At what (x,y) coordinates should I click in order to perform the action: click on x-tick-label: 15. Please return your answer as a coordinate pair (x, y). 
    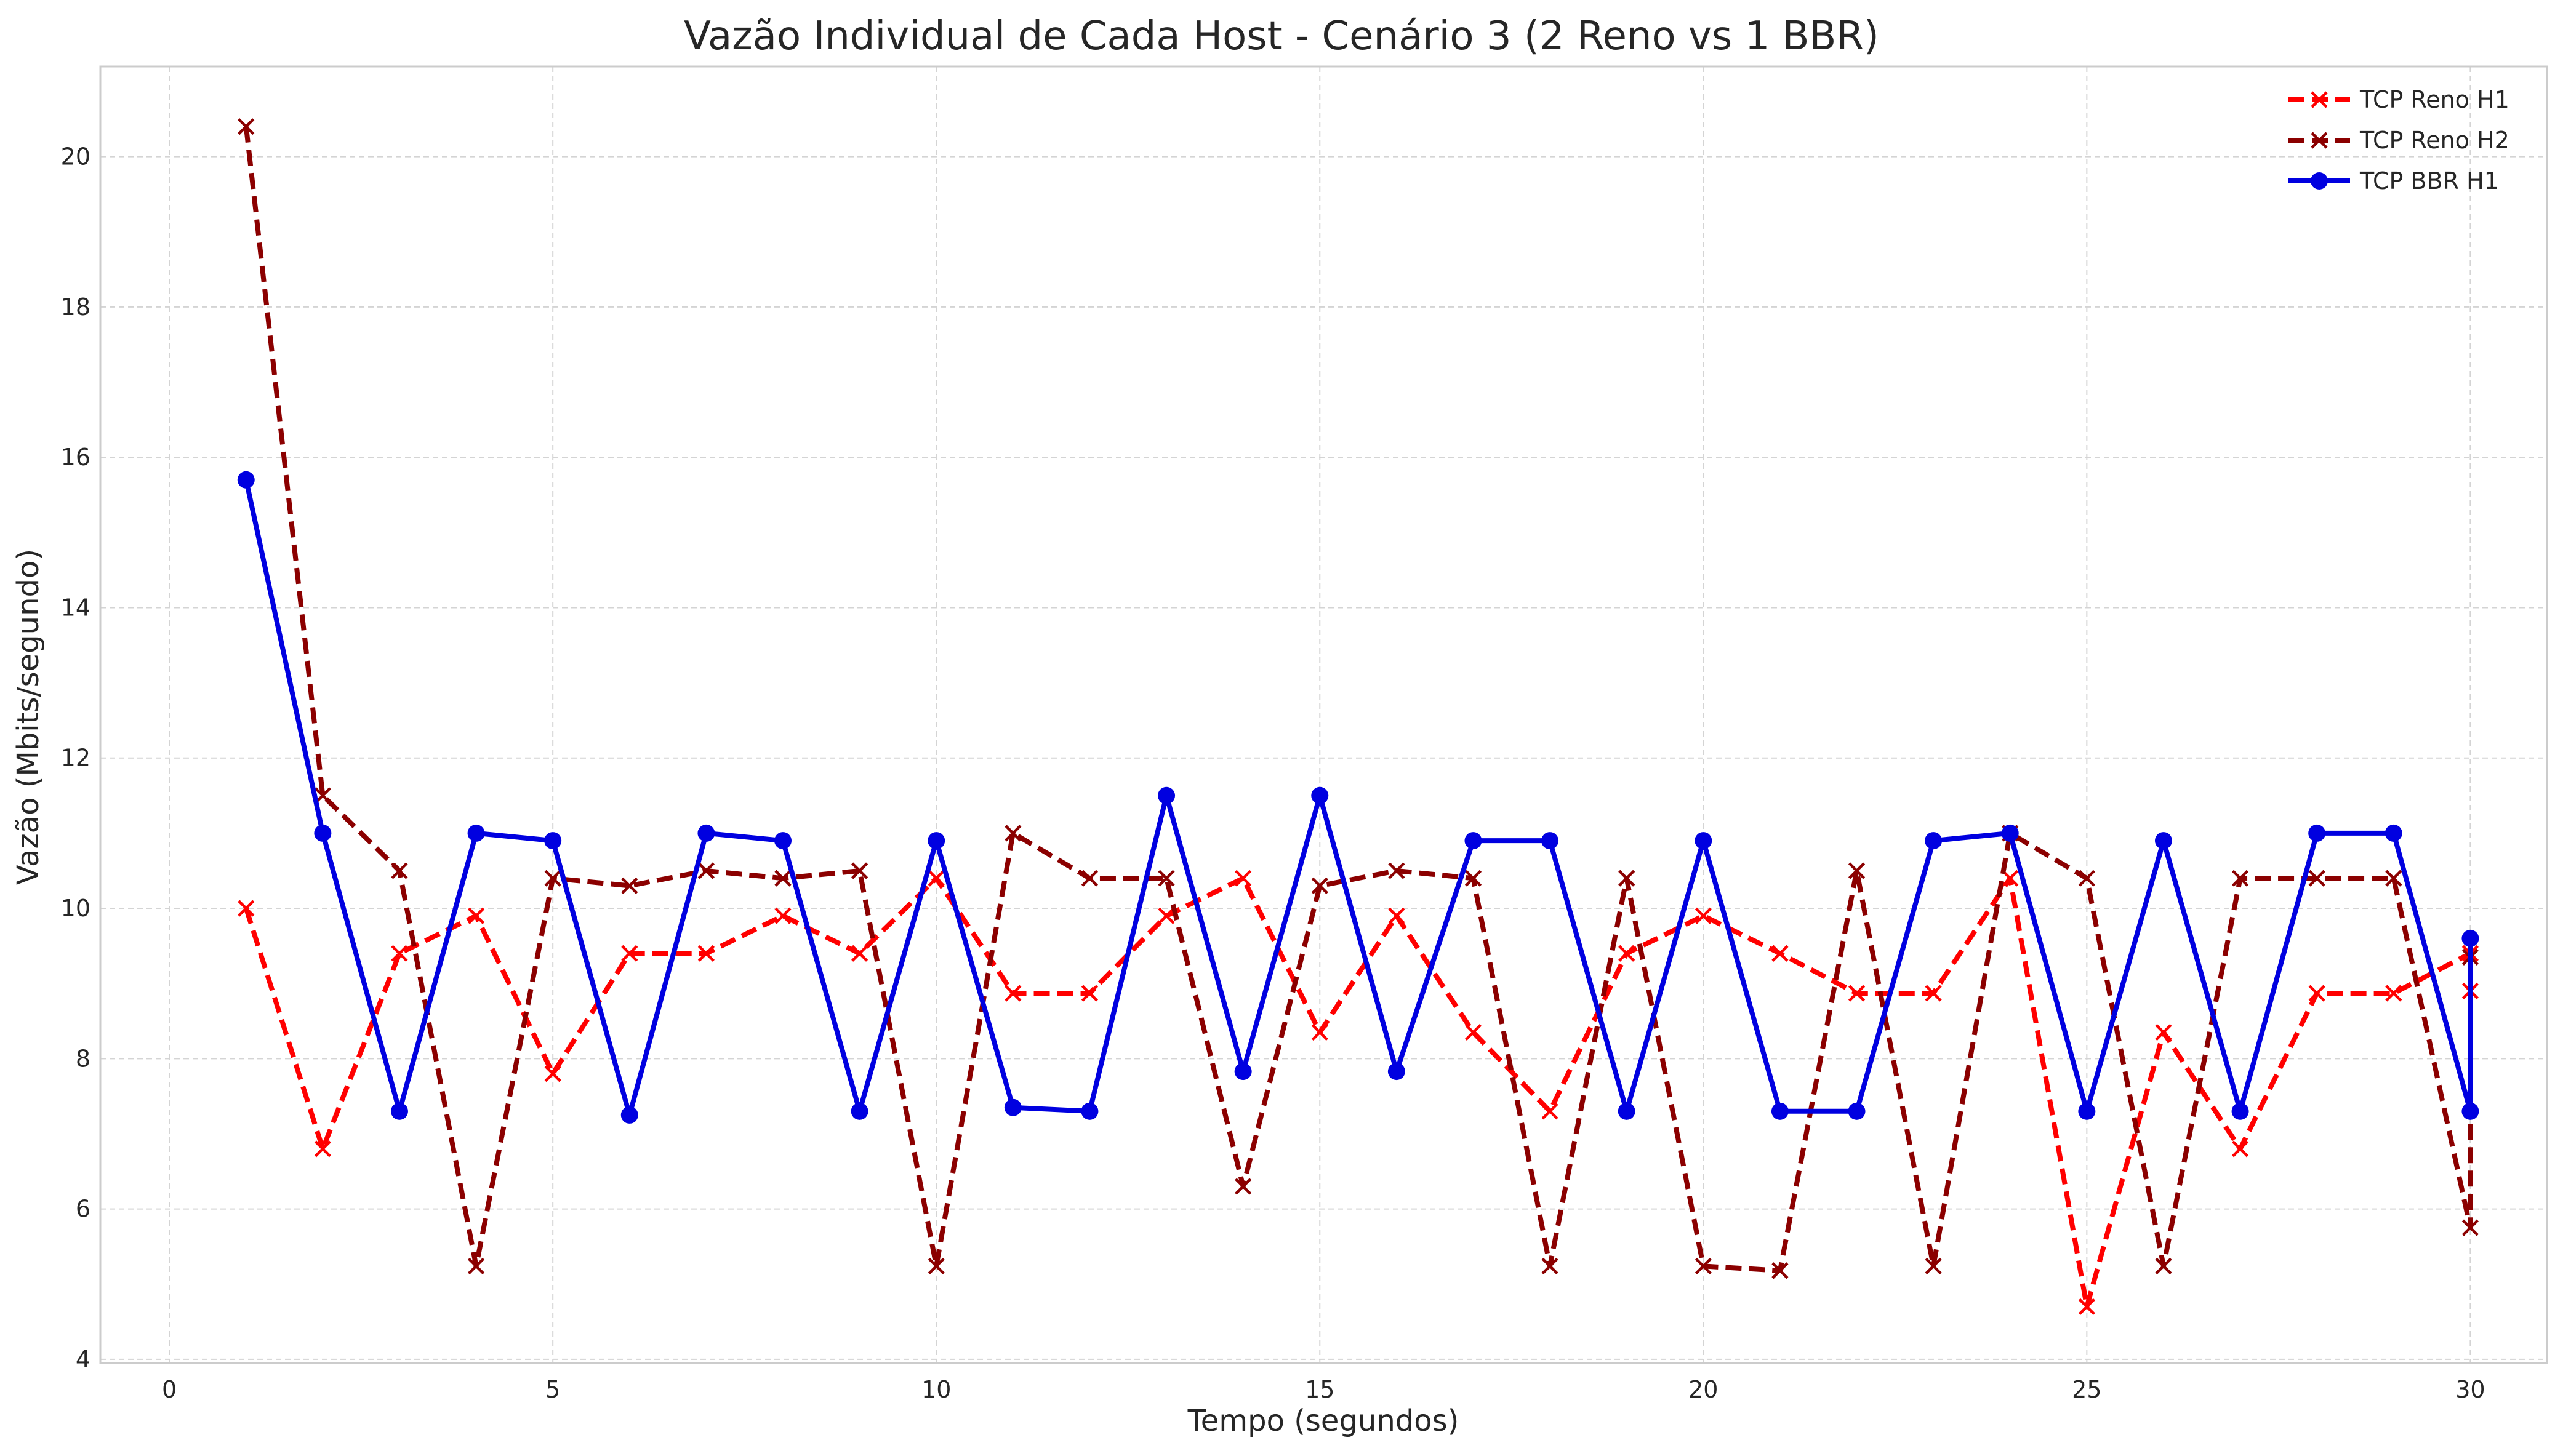
    Looking at the image, I should click on (1319, 1389).